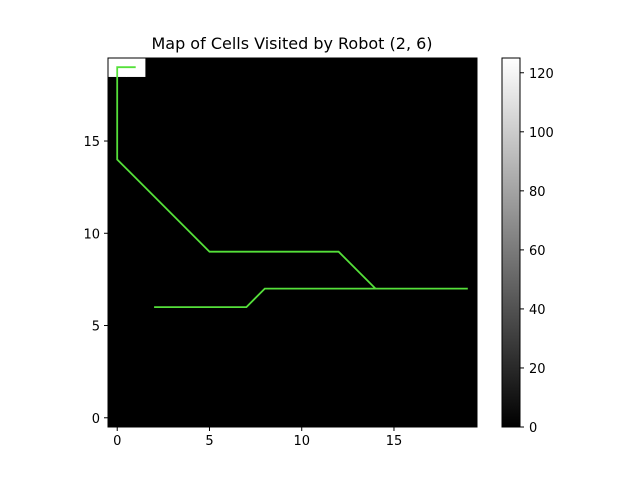  Describe the element at coordinates (96, 327) in the screenshot. I see `y-tick-label: 5` at that location.